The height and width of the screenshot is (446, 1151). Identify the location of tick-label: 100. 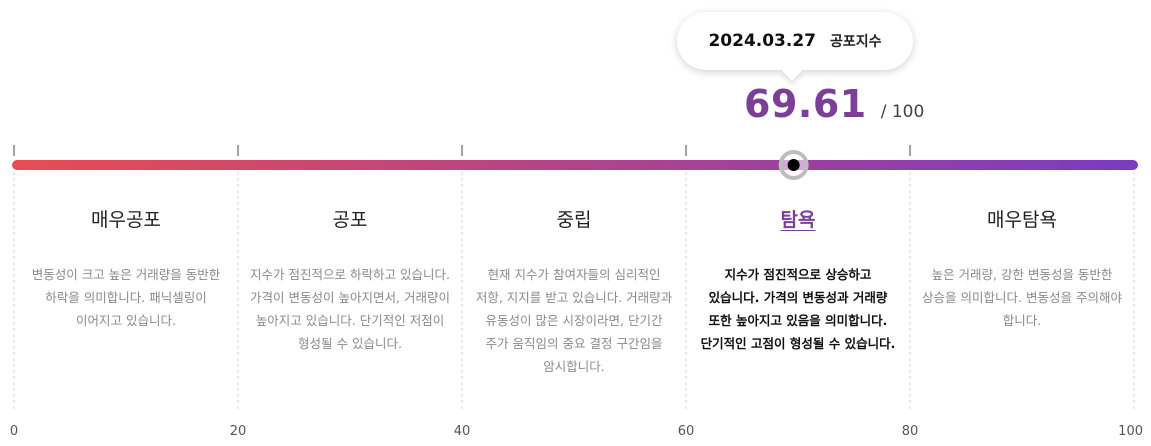
(1130, 431).